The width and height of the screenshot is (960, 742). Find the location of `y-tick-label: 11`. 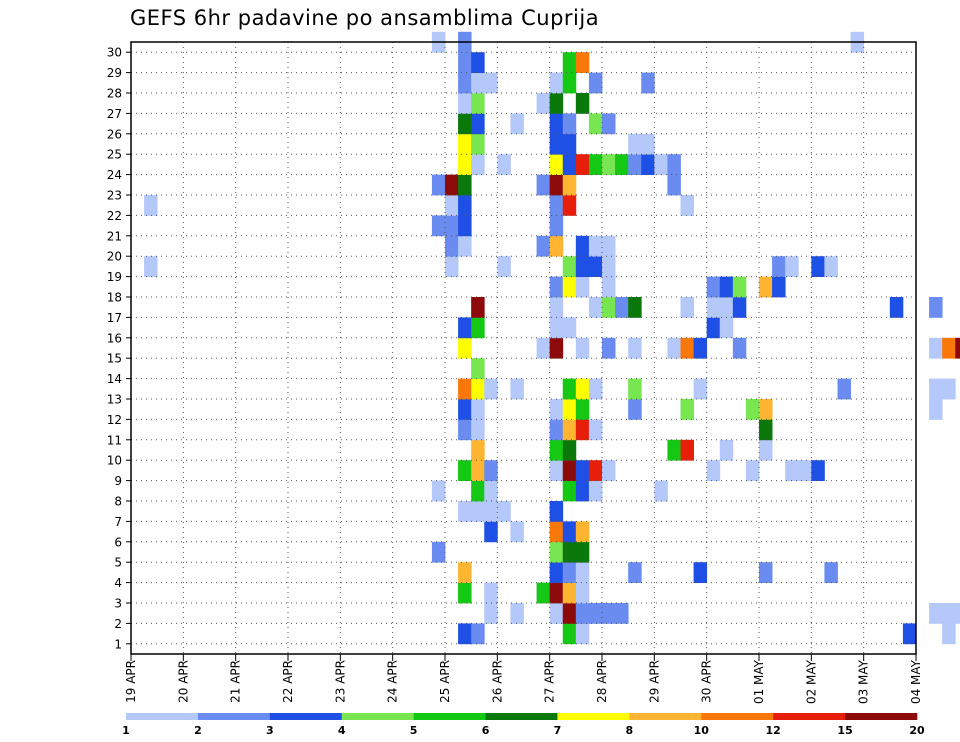

y-tick-label: 11 is located at coordinates (114, 440).